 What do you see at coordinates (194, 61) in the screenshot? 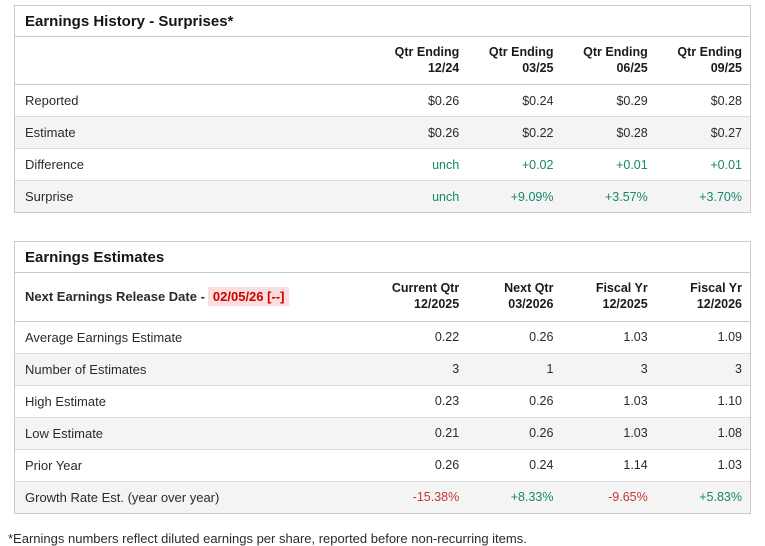
I see `empty-header-cell` at bounding box center [194, 61].